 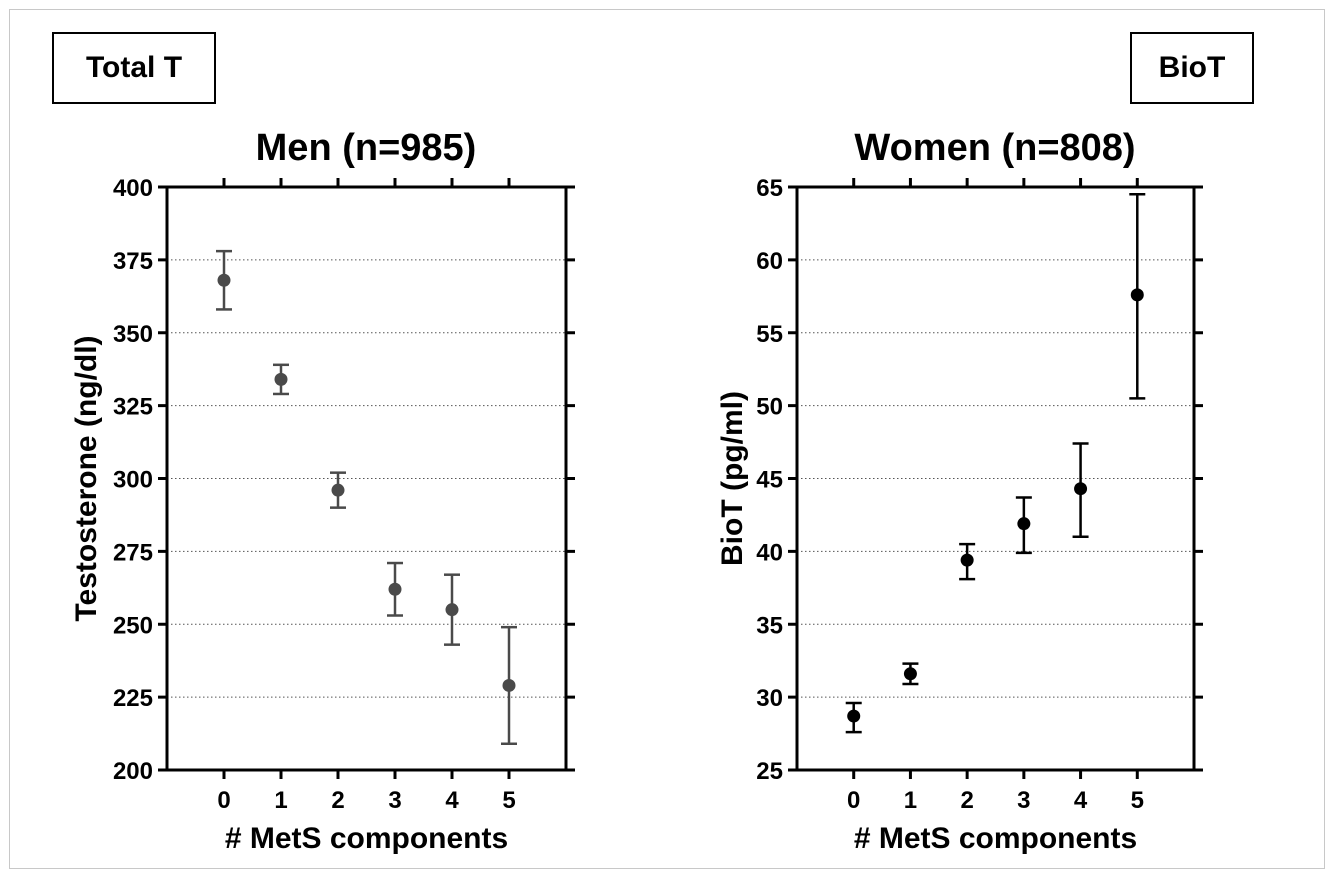 I want to click on women-x-tick-label: 4, so click(x=1081, y=800).